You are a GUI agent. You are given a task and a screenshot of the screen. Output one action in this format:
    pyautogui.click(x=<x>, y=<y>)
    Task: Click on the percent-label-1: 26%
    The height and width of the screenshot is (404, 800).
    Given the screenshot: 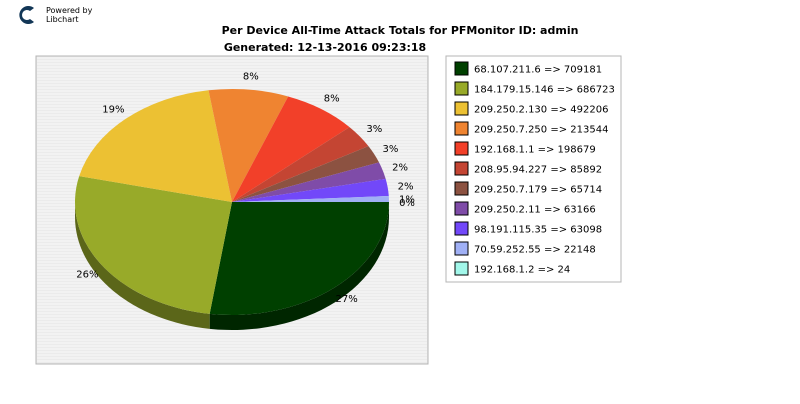 What is the action you would take?
    pyautogui.click(x=87, y=275)
    